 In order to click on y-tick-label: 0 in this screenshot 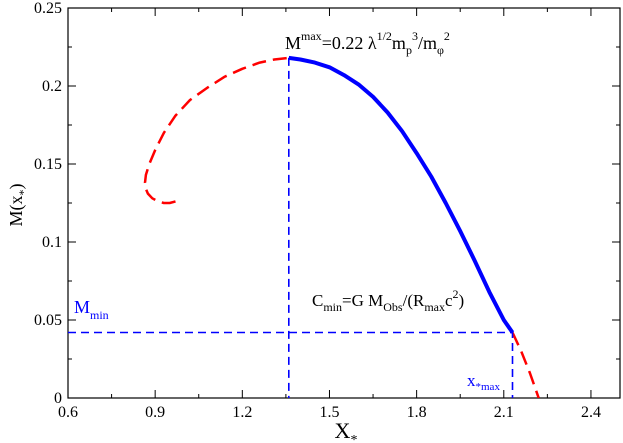, I will do `click(58, 398)`.